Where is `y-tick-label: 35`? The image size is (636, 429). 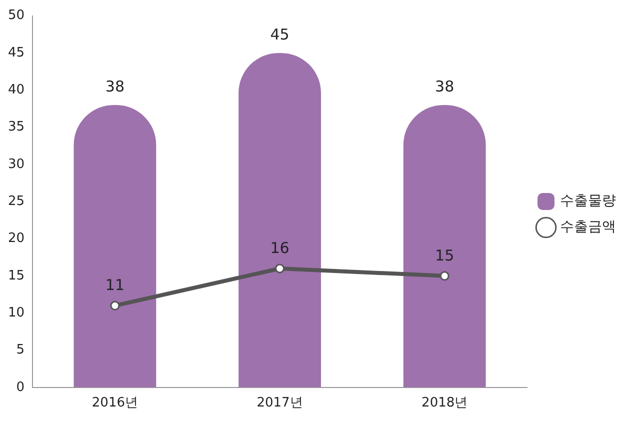 y-tick-label: 35 is located at coordinates (16, 127).